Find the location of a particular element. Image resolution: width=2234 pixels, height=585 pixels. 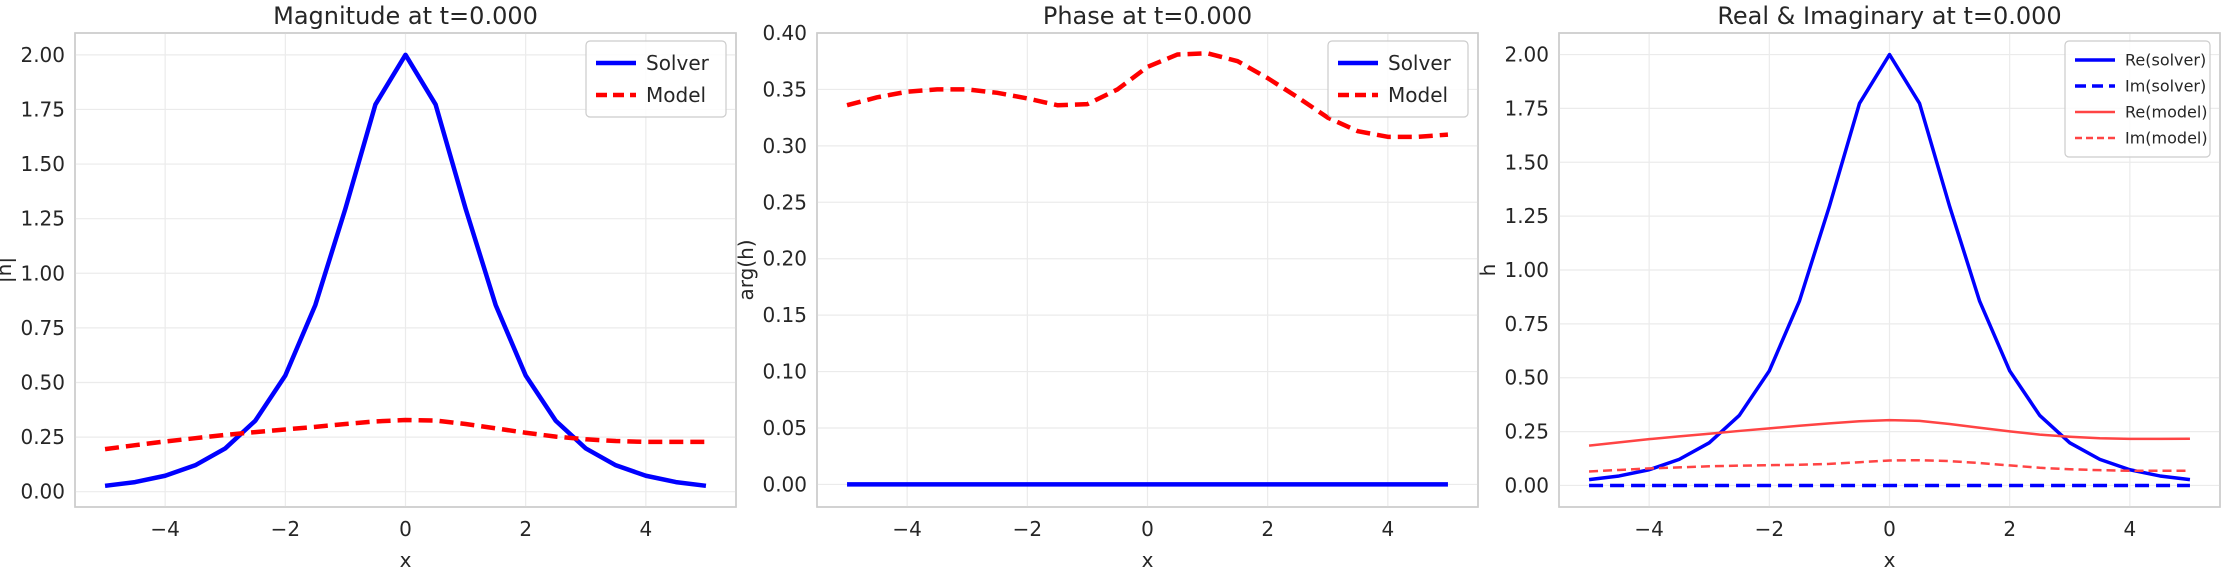

y-tick-label: 0.10 is located at coordinates (784, 372).